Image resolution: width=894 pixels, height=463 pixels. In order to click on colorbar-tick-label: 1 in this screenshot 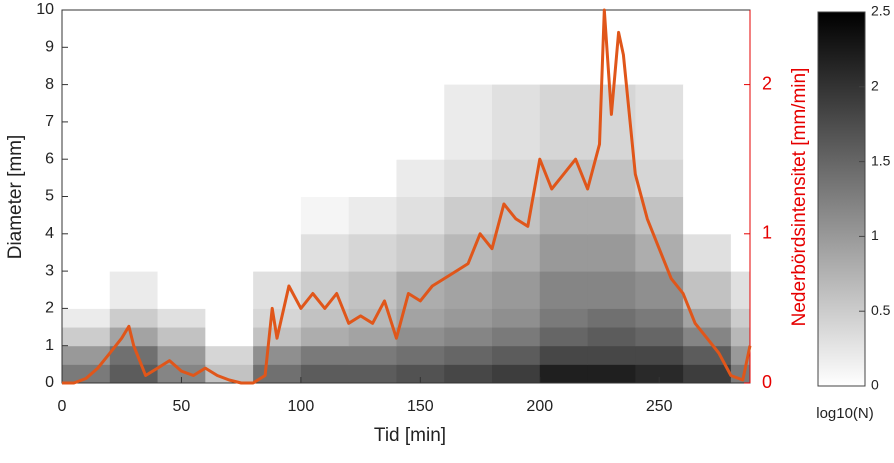, I will do `click(875, 235)`.